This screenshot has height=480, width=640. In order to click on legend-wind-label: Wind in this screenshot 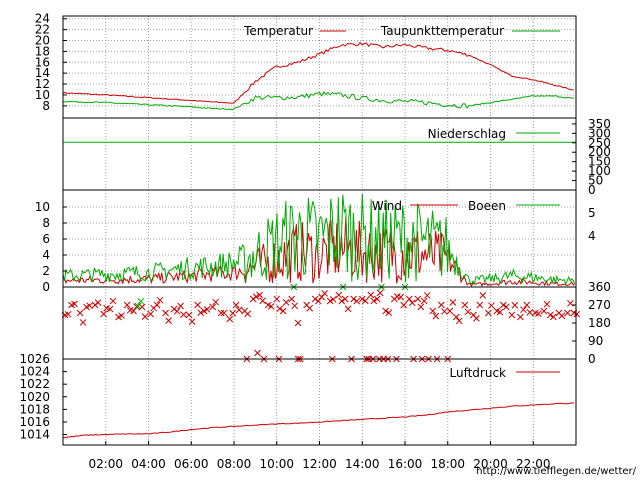, I will do `click(387, 206)`.